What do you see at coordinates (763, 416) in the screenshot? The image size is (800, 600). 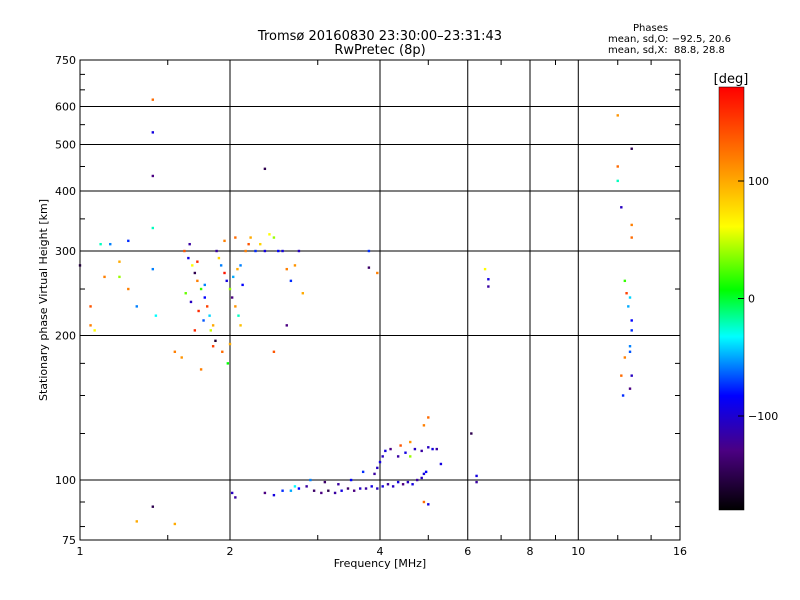 I see `colorbar-tick-label: −100` at bounding box center [763, 416].